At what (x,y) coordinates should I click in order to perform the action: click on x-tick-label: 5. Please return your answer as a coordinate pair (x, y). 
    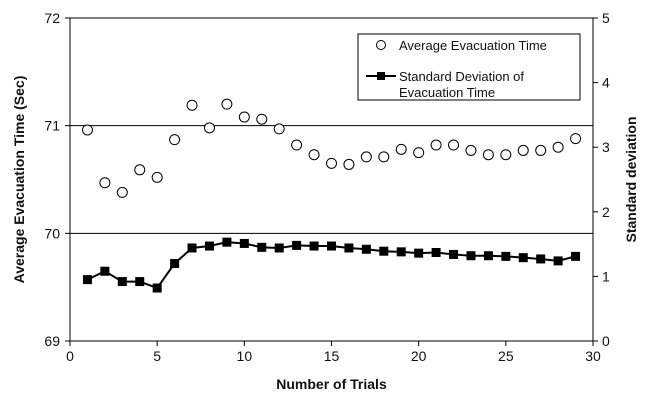
    Looking at the image, I should click on (157, 356).